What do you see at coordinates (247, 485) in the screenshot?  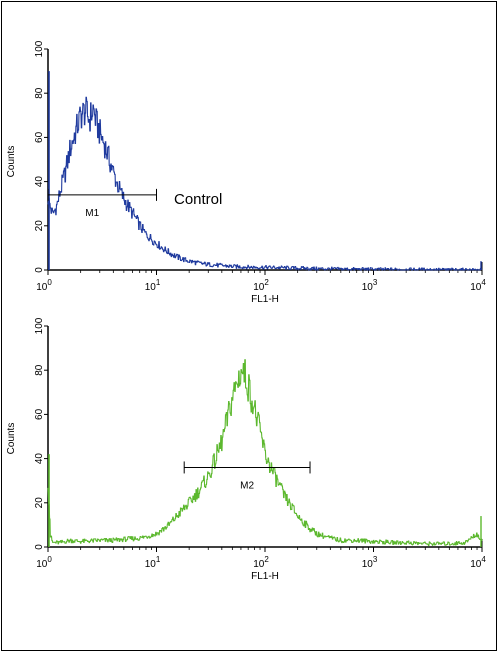 I see `gate-label: M2` at bounding box center [247, 485].